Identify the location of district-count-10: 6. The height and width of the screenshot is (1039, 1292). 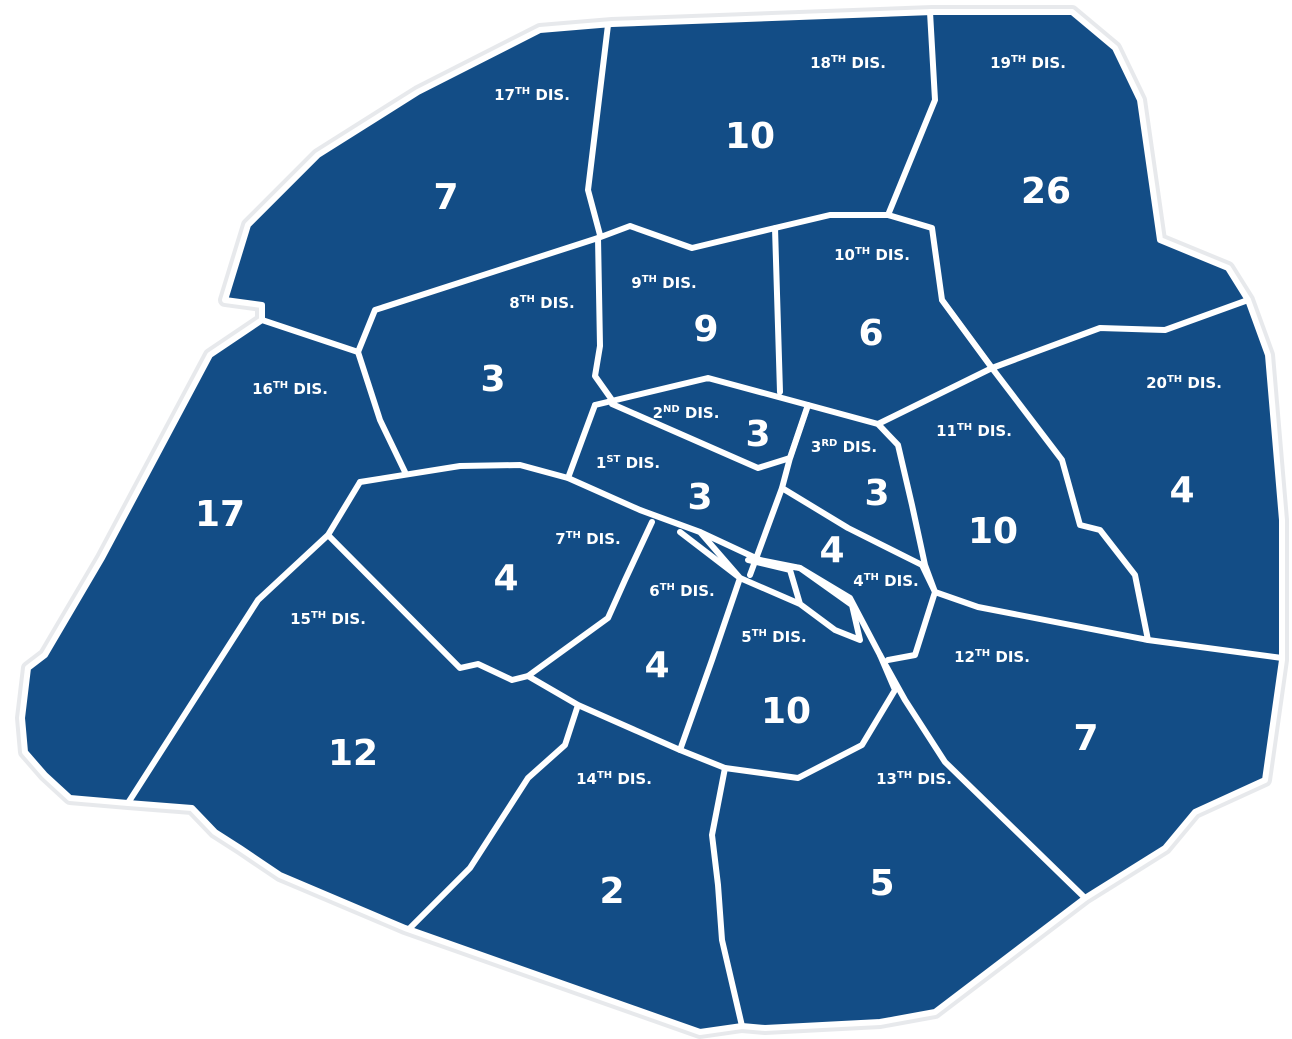
(870, 333).